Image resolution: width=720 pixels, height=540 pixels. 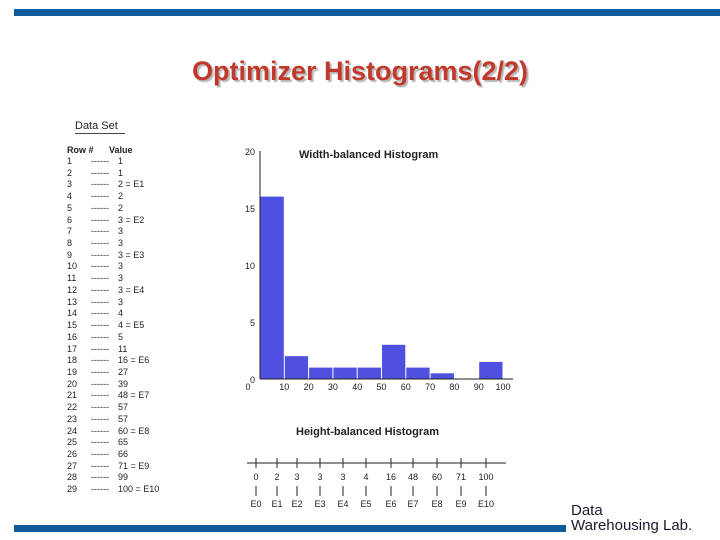 What do you see at coordinates (123, 477) in the screenshot?
I see `row-value: 99` at bounding box center [123, 477].